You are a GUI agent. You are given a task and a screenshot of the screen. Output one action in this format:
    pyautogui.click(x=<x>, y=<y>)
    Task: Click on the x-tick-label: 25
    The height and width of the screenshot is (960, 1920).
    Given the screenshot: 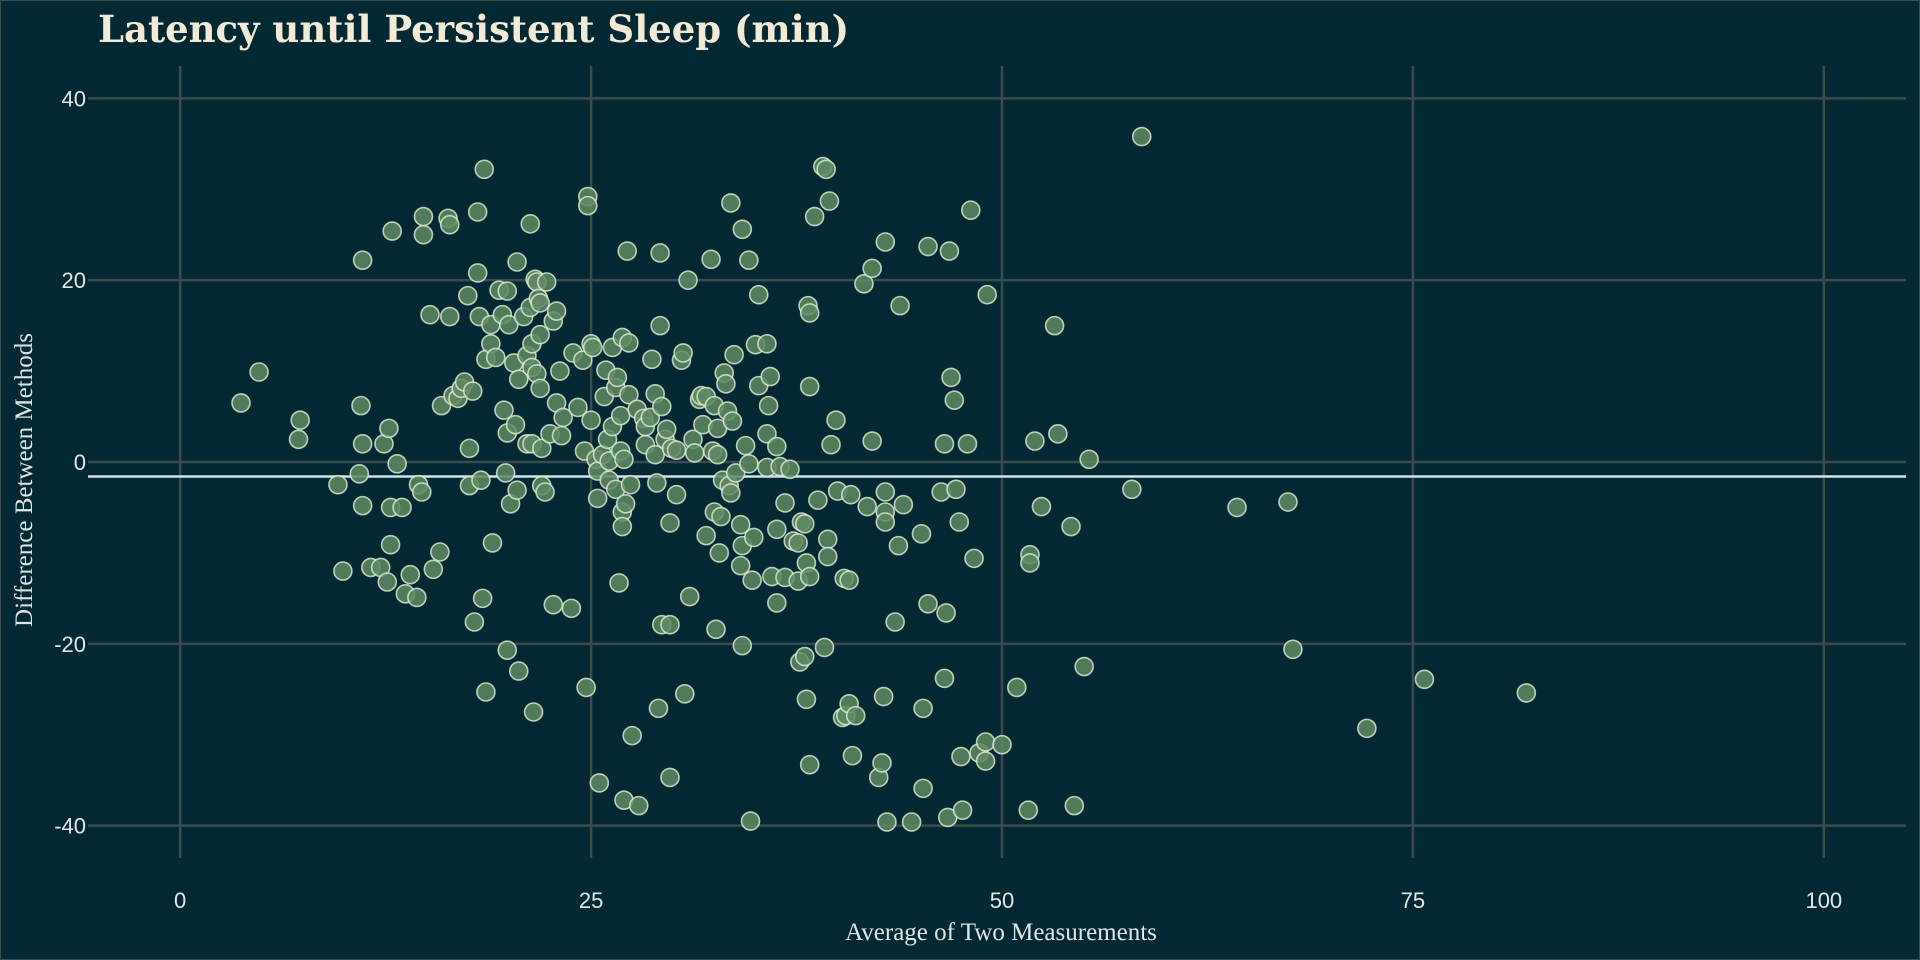 What is the action you would take?
    pyautogui.click(x=591, y=900)
    